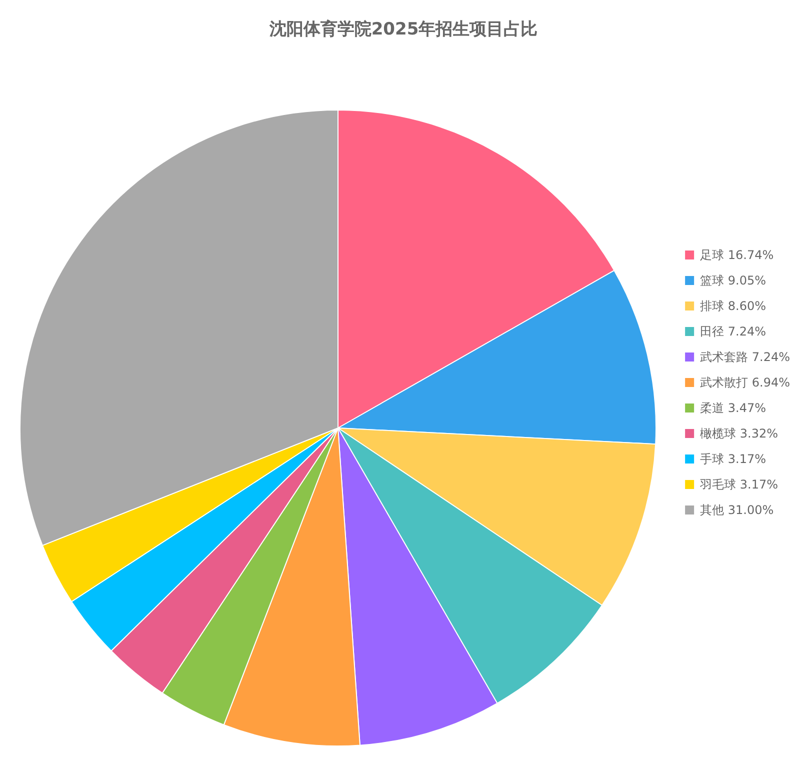 This screenshot has height=765, width=807. I want to click on legend-label: 篮球 9.05%, so click(733, 281).